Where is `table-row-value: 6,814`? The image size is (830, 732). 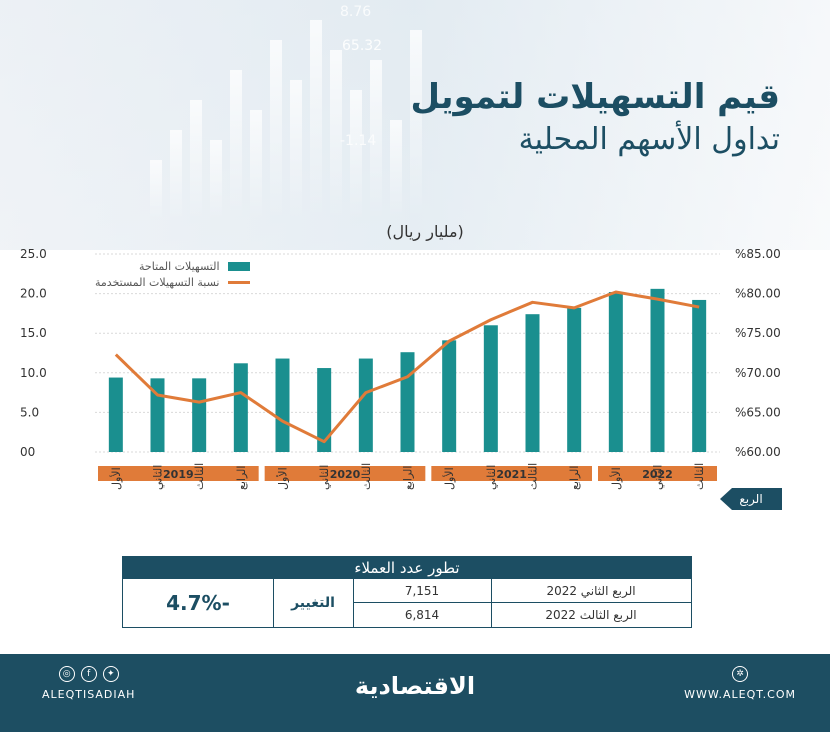 table-row-value: 6,814 is located at coordinates (422, 615).